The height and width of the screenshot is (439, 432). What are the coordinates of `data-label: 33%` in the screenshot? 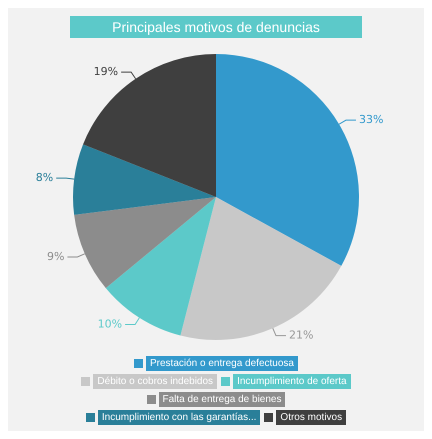 It's located at (371, 119).